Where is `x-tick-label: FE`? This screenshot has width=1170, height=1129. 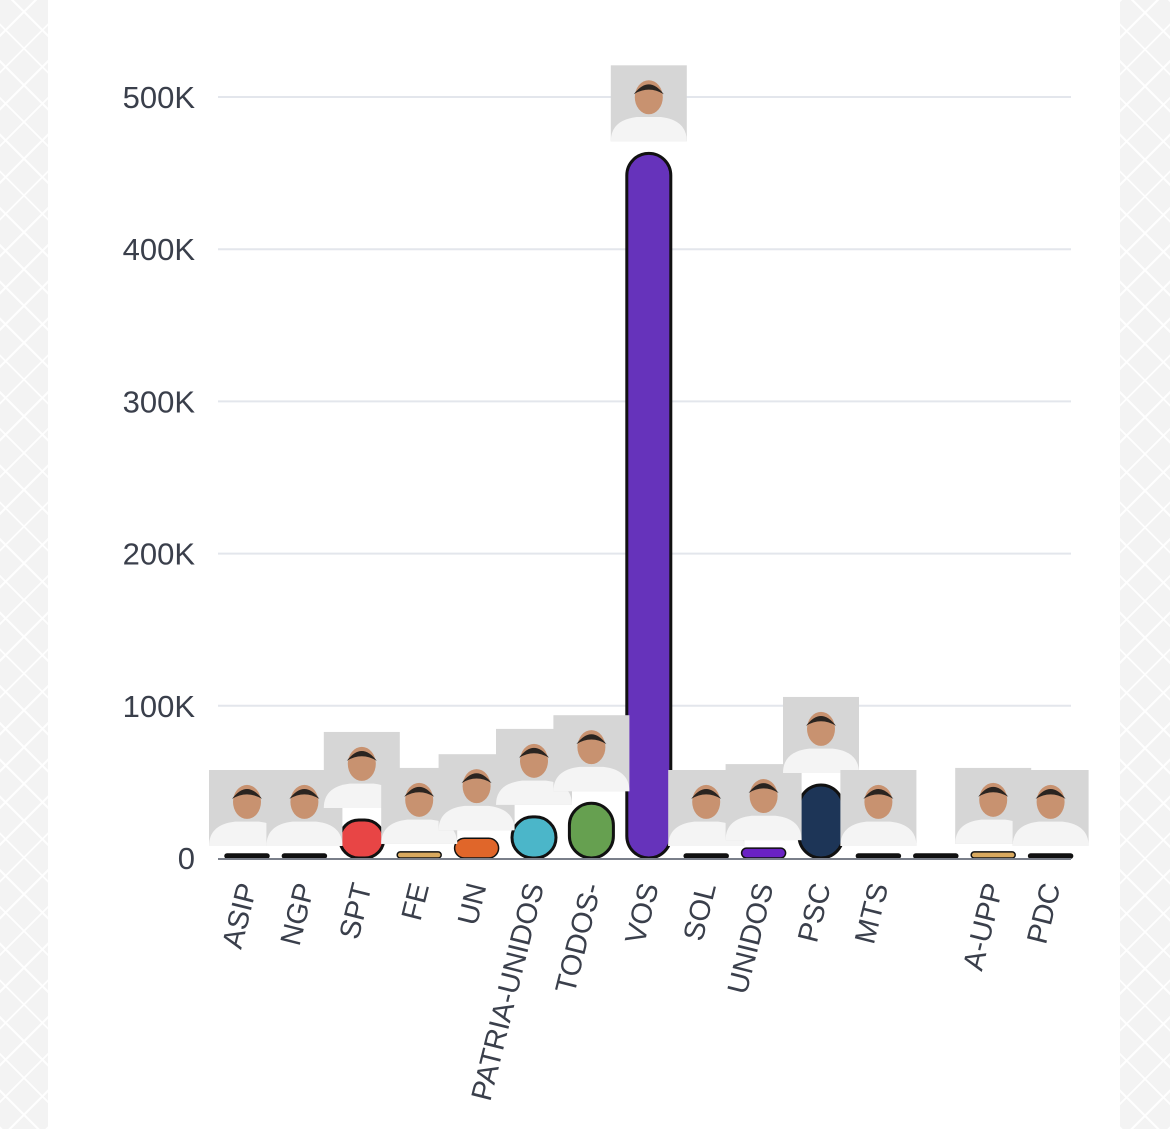 x-tick-label: FE is located at coordinates (416, 902).